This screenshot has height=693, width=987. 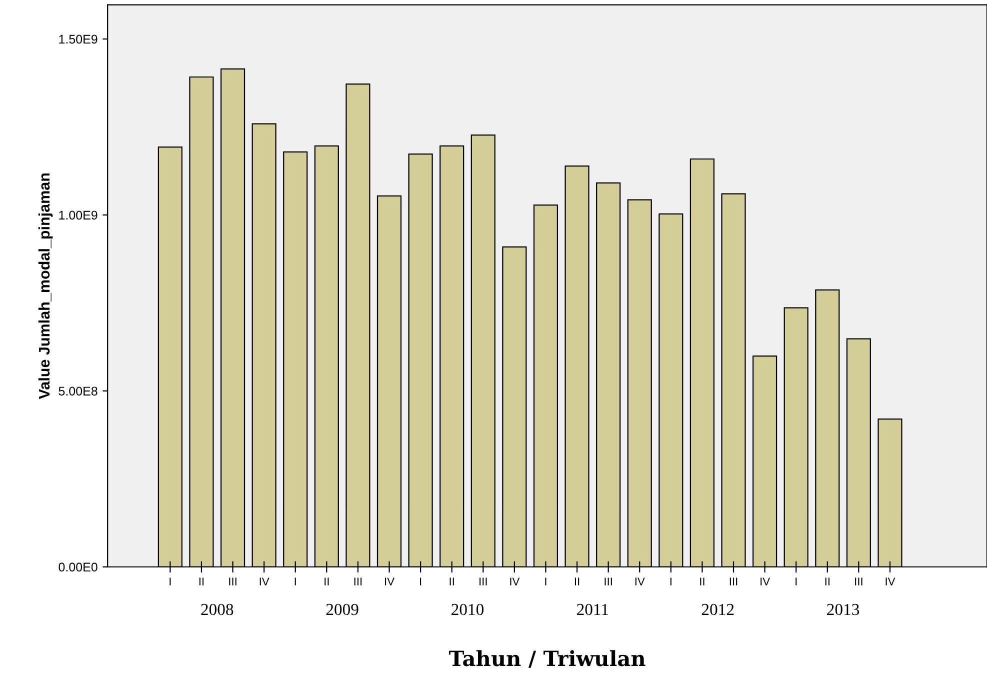 I want to click on y-axis-title: Value Jumlah_modal_pinjaman, so click(x=45, y=286).